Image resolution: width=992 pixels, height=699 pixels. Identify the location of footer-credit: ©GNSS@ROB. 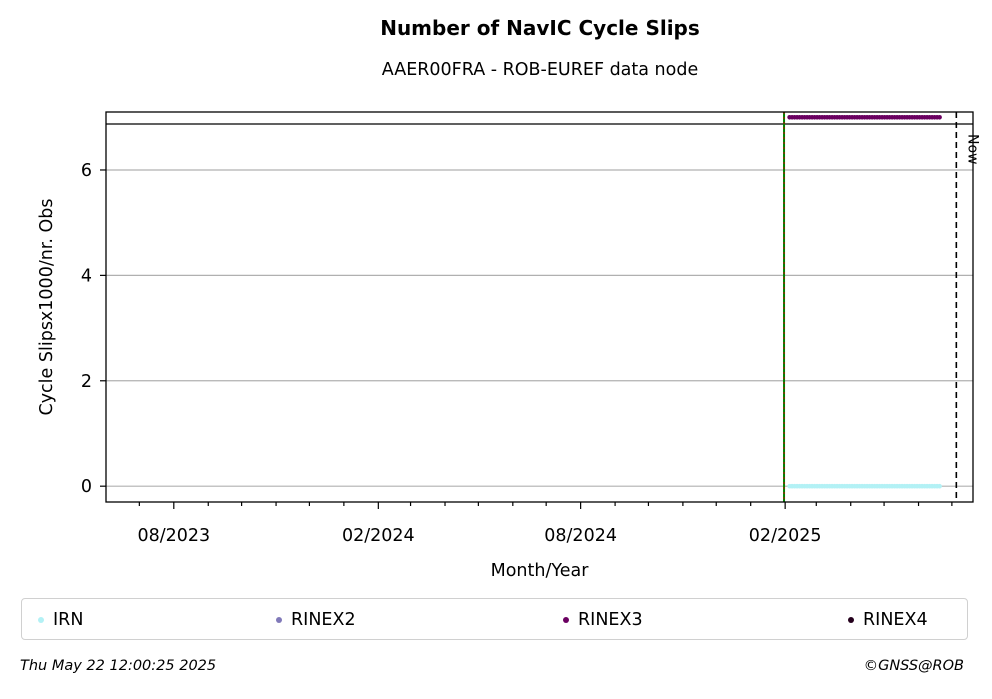
(913, 666).